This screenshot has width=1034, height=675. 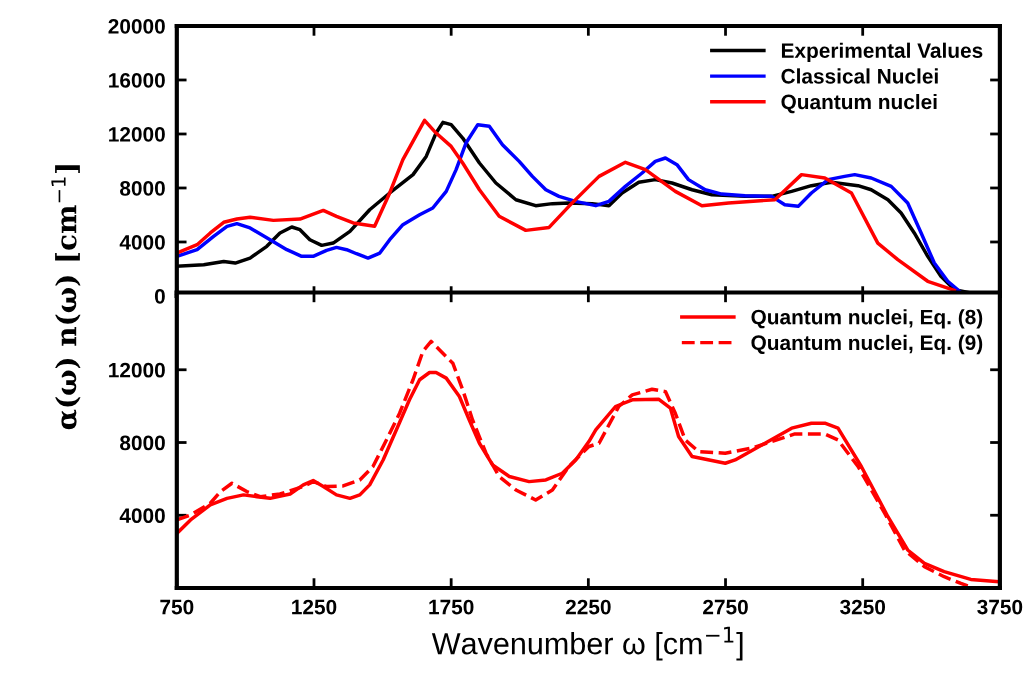 I want to click on x-tick-label: 1750, so click(x=451, y=607).